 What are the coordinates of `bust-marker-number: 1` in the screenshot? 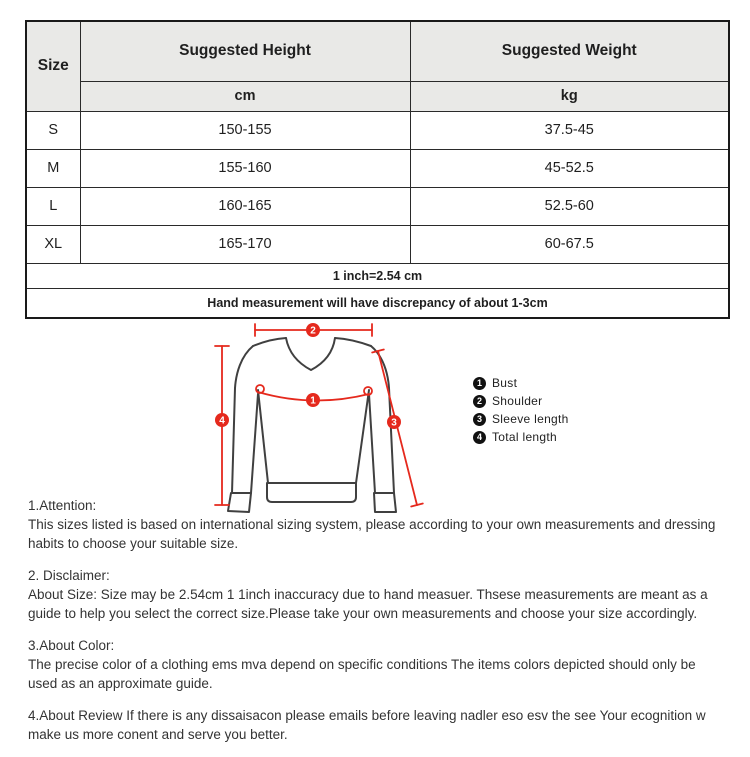 It's located at (313, 401).